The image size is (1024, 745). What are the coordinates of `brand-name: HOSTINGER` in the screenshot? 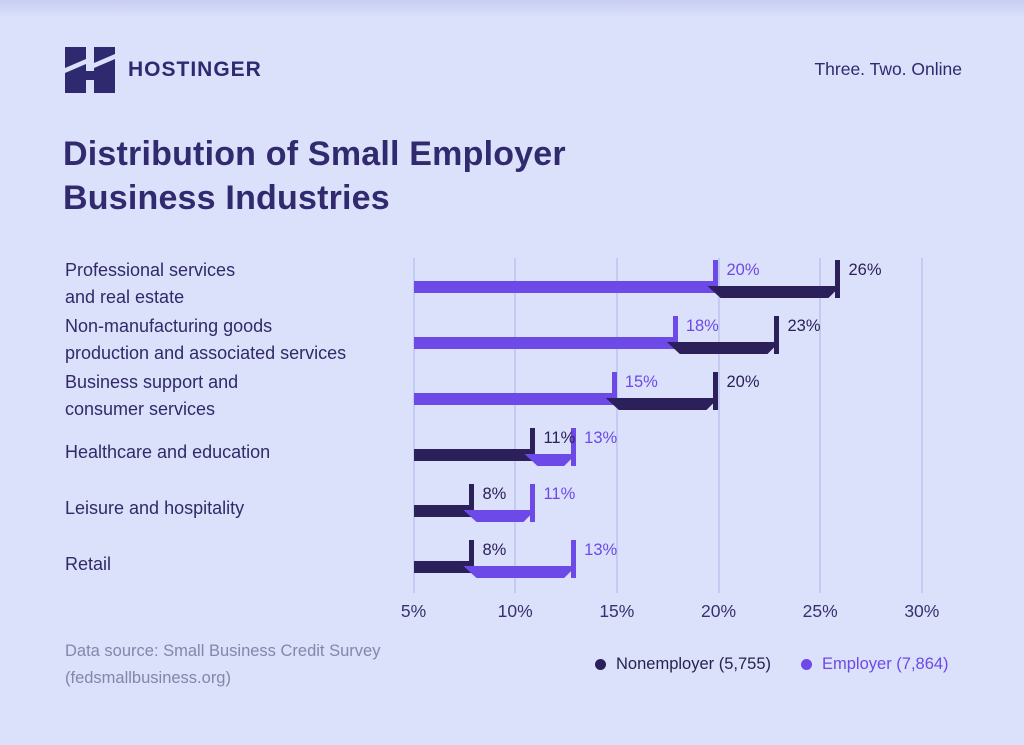 It's located at (195, 69).